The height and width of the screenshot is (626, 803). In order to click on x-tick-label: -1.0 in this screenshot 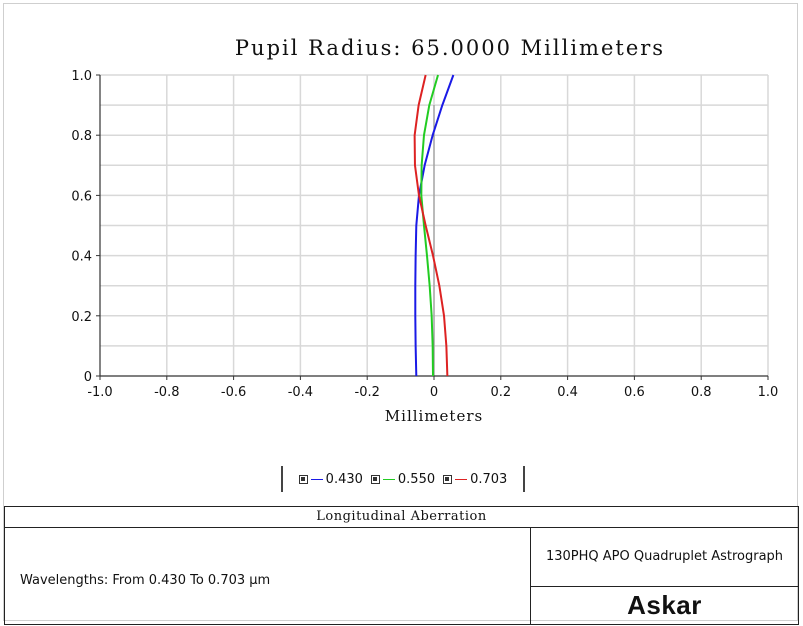, I will do `click(99, 392)`.